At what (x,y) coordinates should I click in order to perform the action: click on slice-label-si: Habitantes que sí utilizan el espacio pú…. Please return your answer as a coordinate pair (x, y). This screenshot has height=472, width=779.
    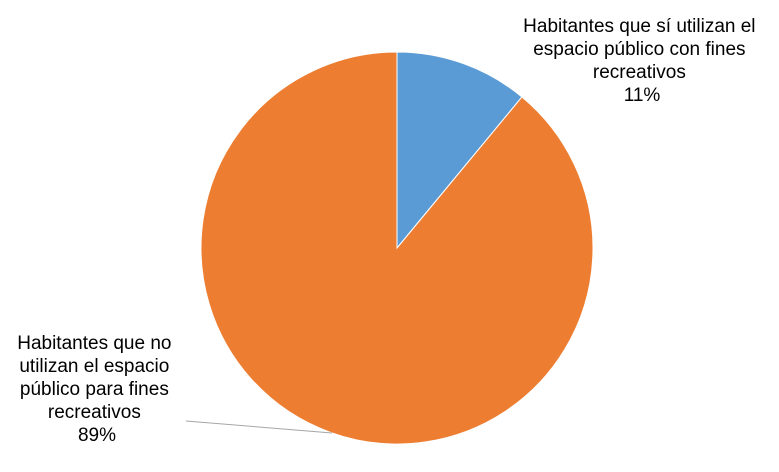
    Looking at the image, I should click on (642, 61).